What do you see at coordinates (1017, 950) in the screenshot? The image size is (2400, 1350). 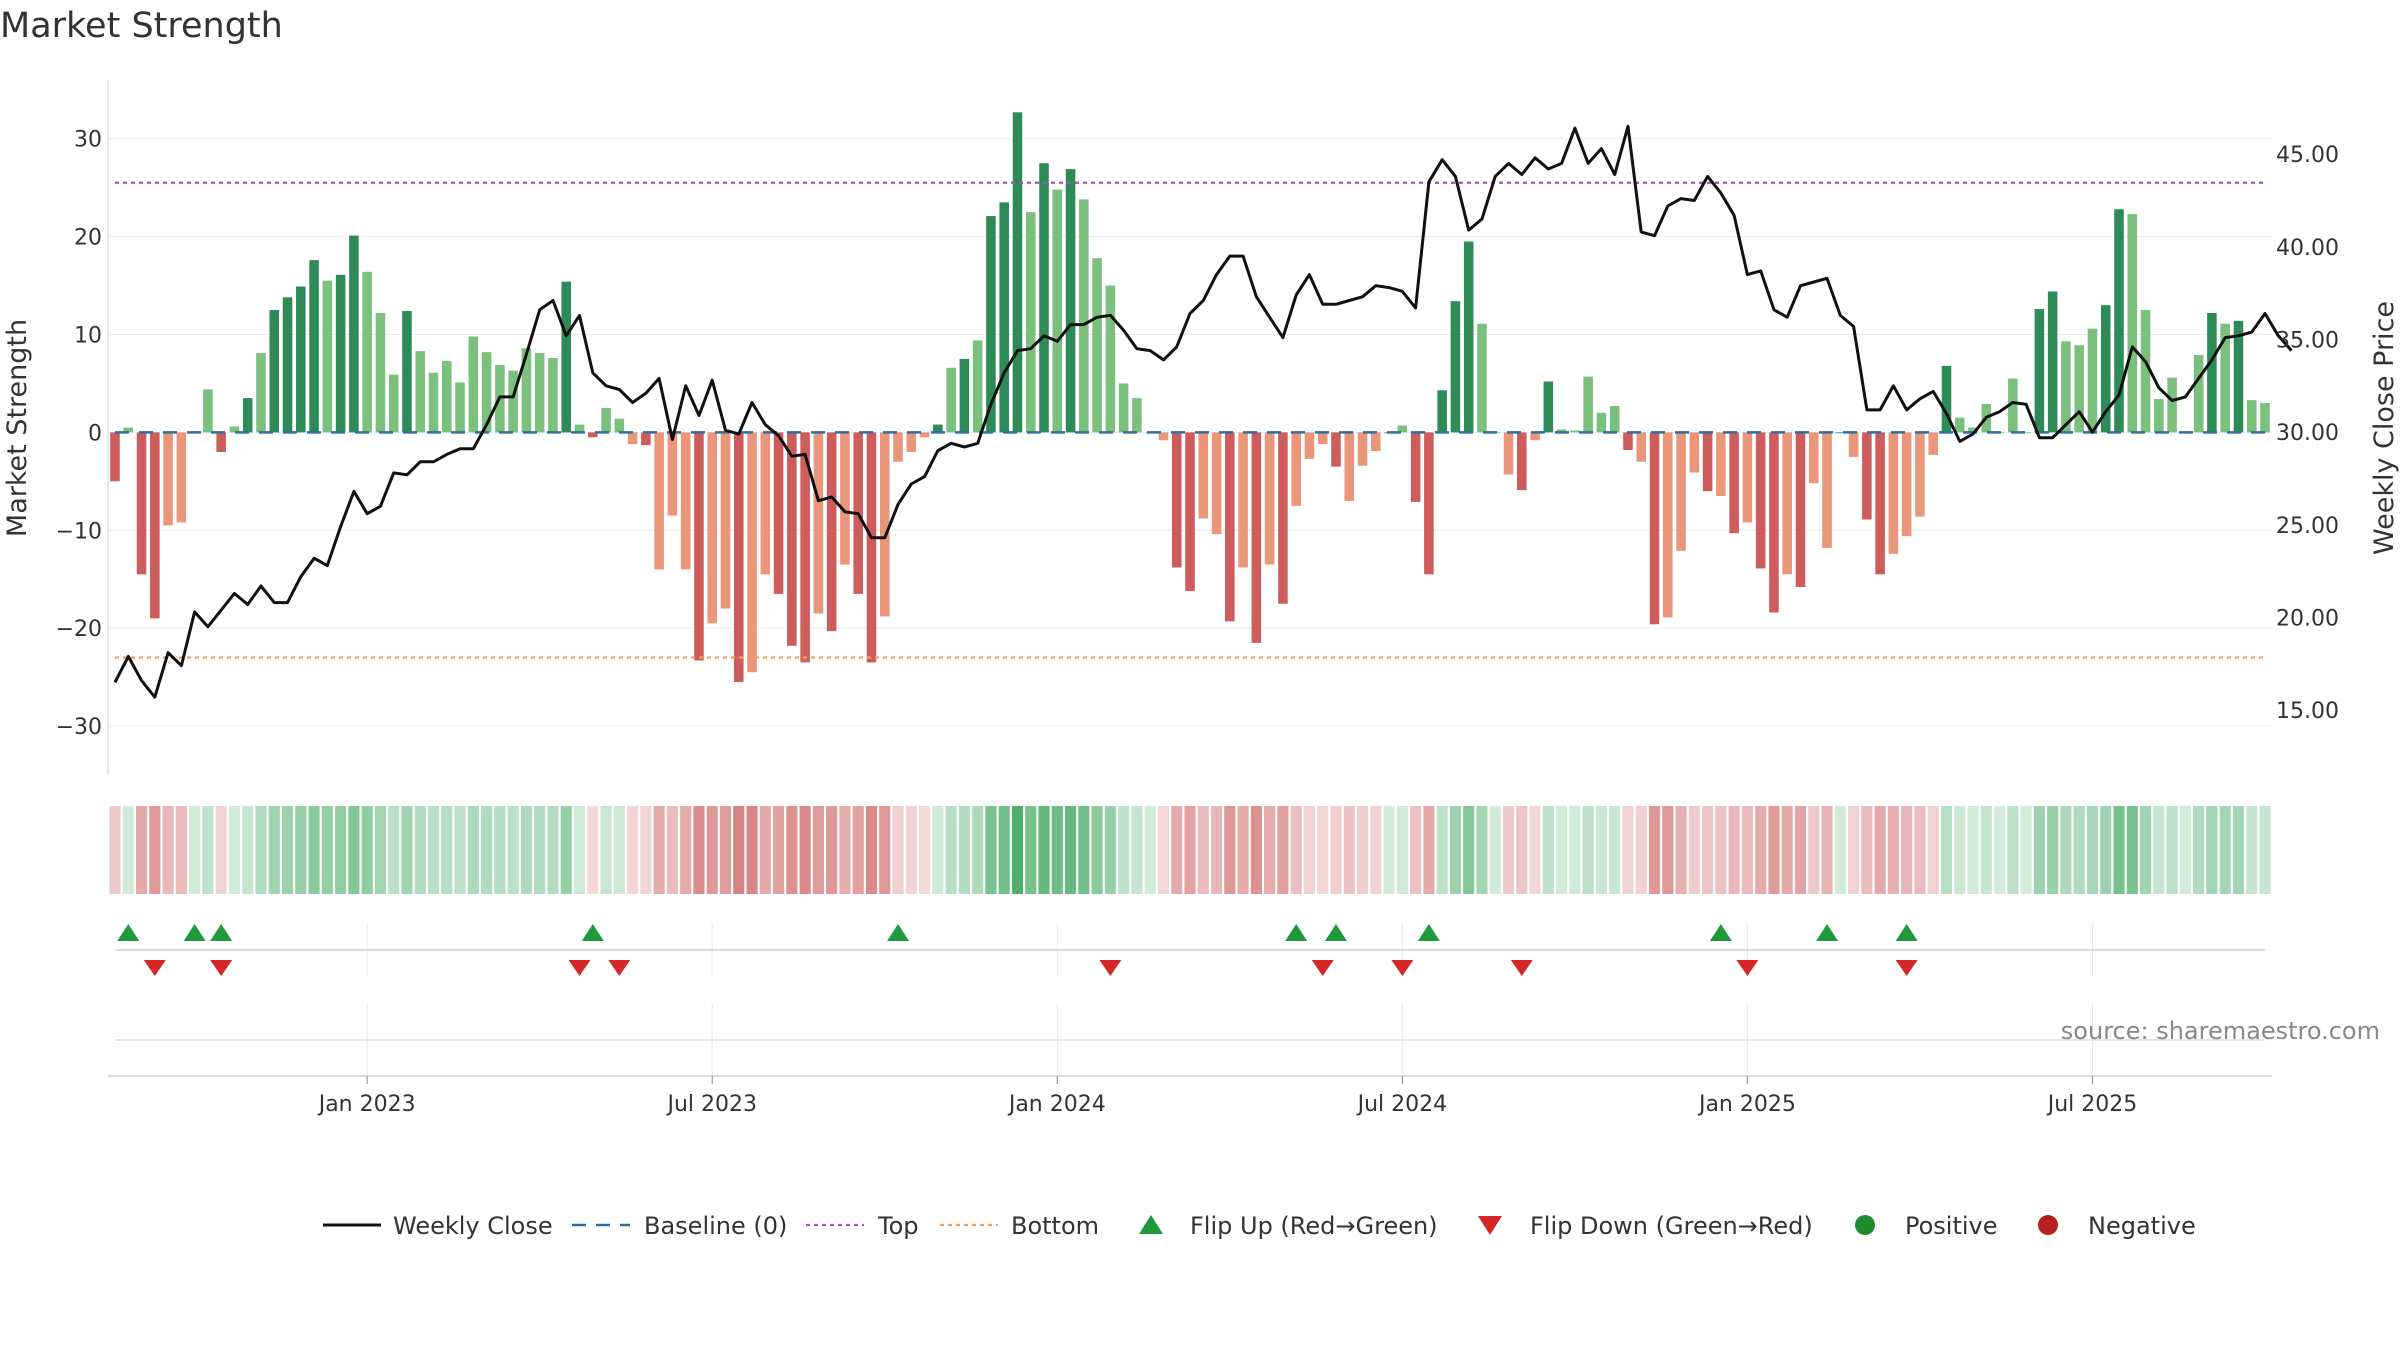 I see `flip-markers` at bounding box center [1017, 950].